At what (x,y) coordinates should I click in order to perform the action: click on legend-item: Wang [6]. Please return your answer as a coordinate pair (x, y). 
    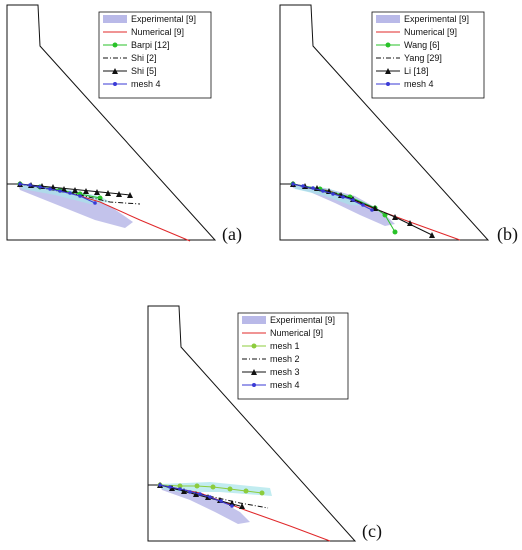
    Looking at the image, I should click on (422, 45).